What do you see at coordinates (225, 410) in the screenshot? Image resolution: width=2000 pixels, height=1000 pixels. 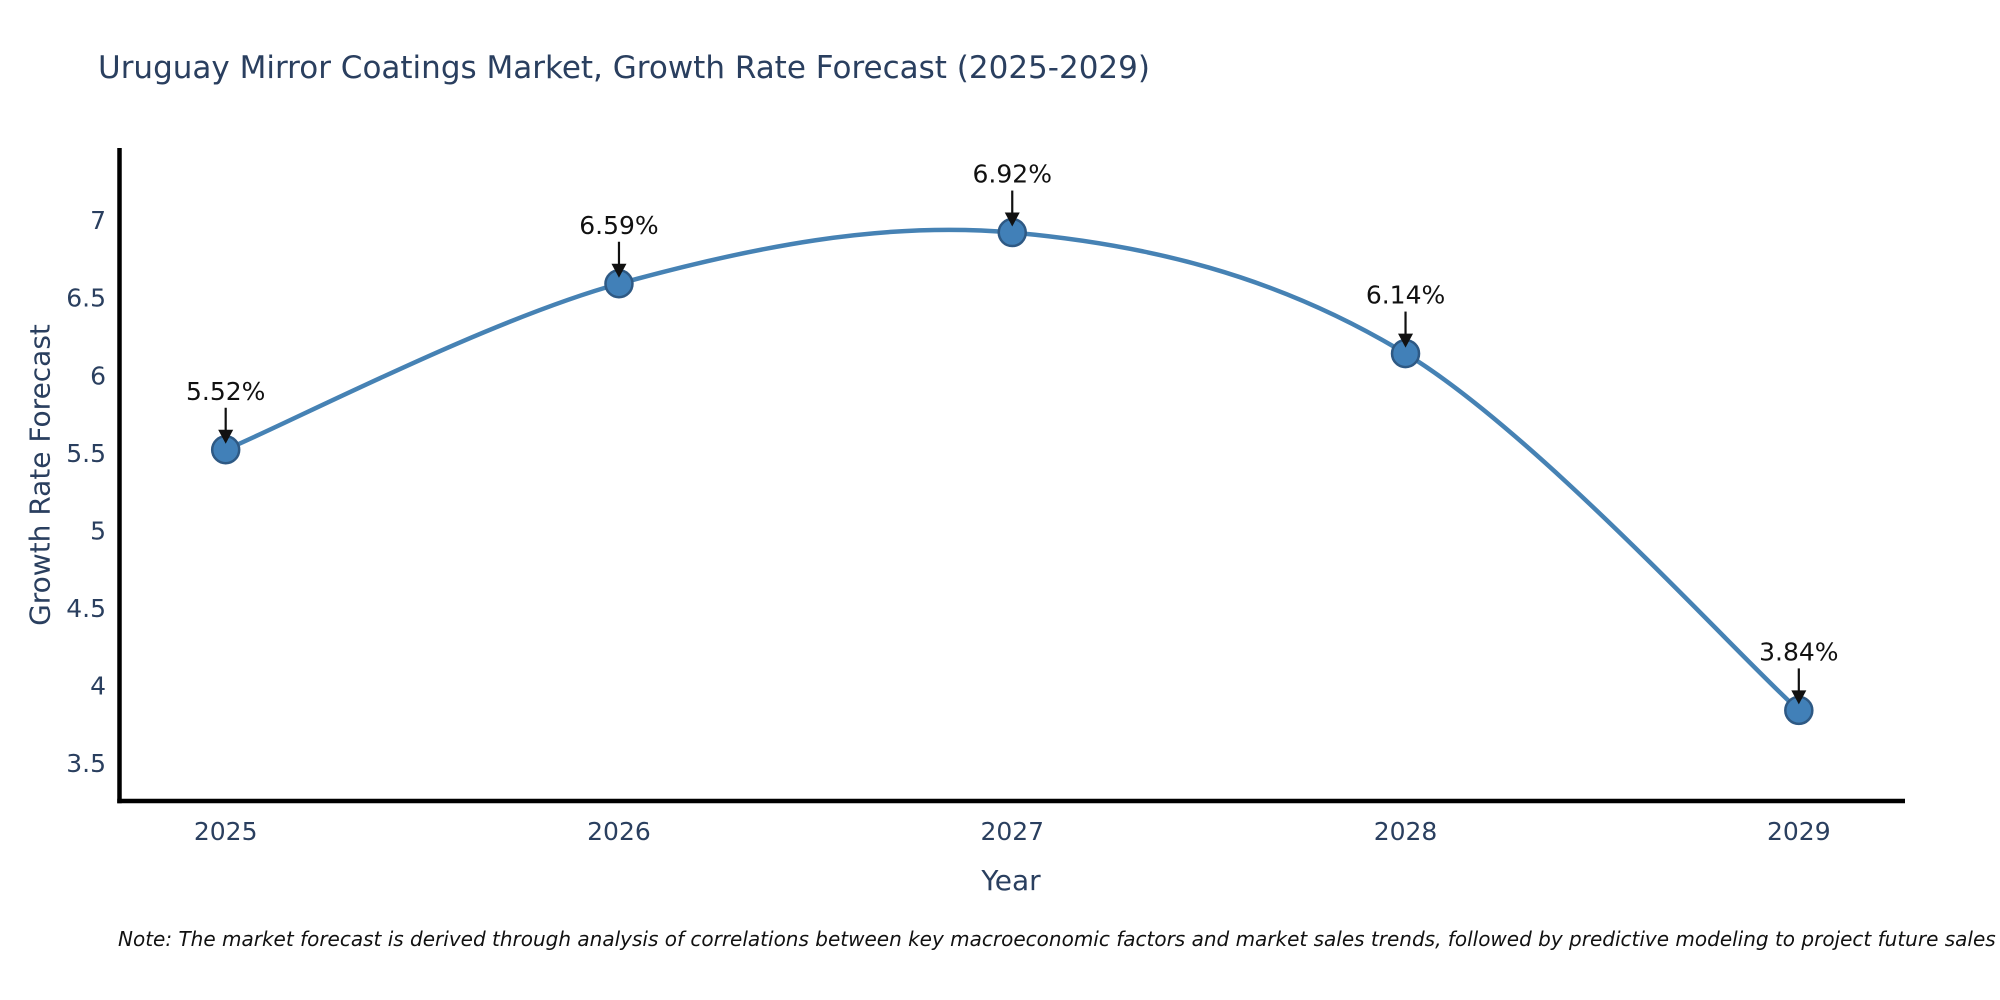 I see `point-annotation: 5.52%` at bounding box center [225, 410].